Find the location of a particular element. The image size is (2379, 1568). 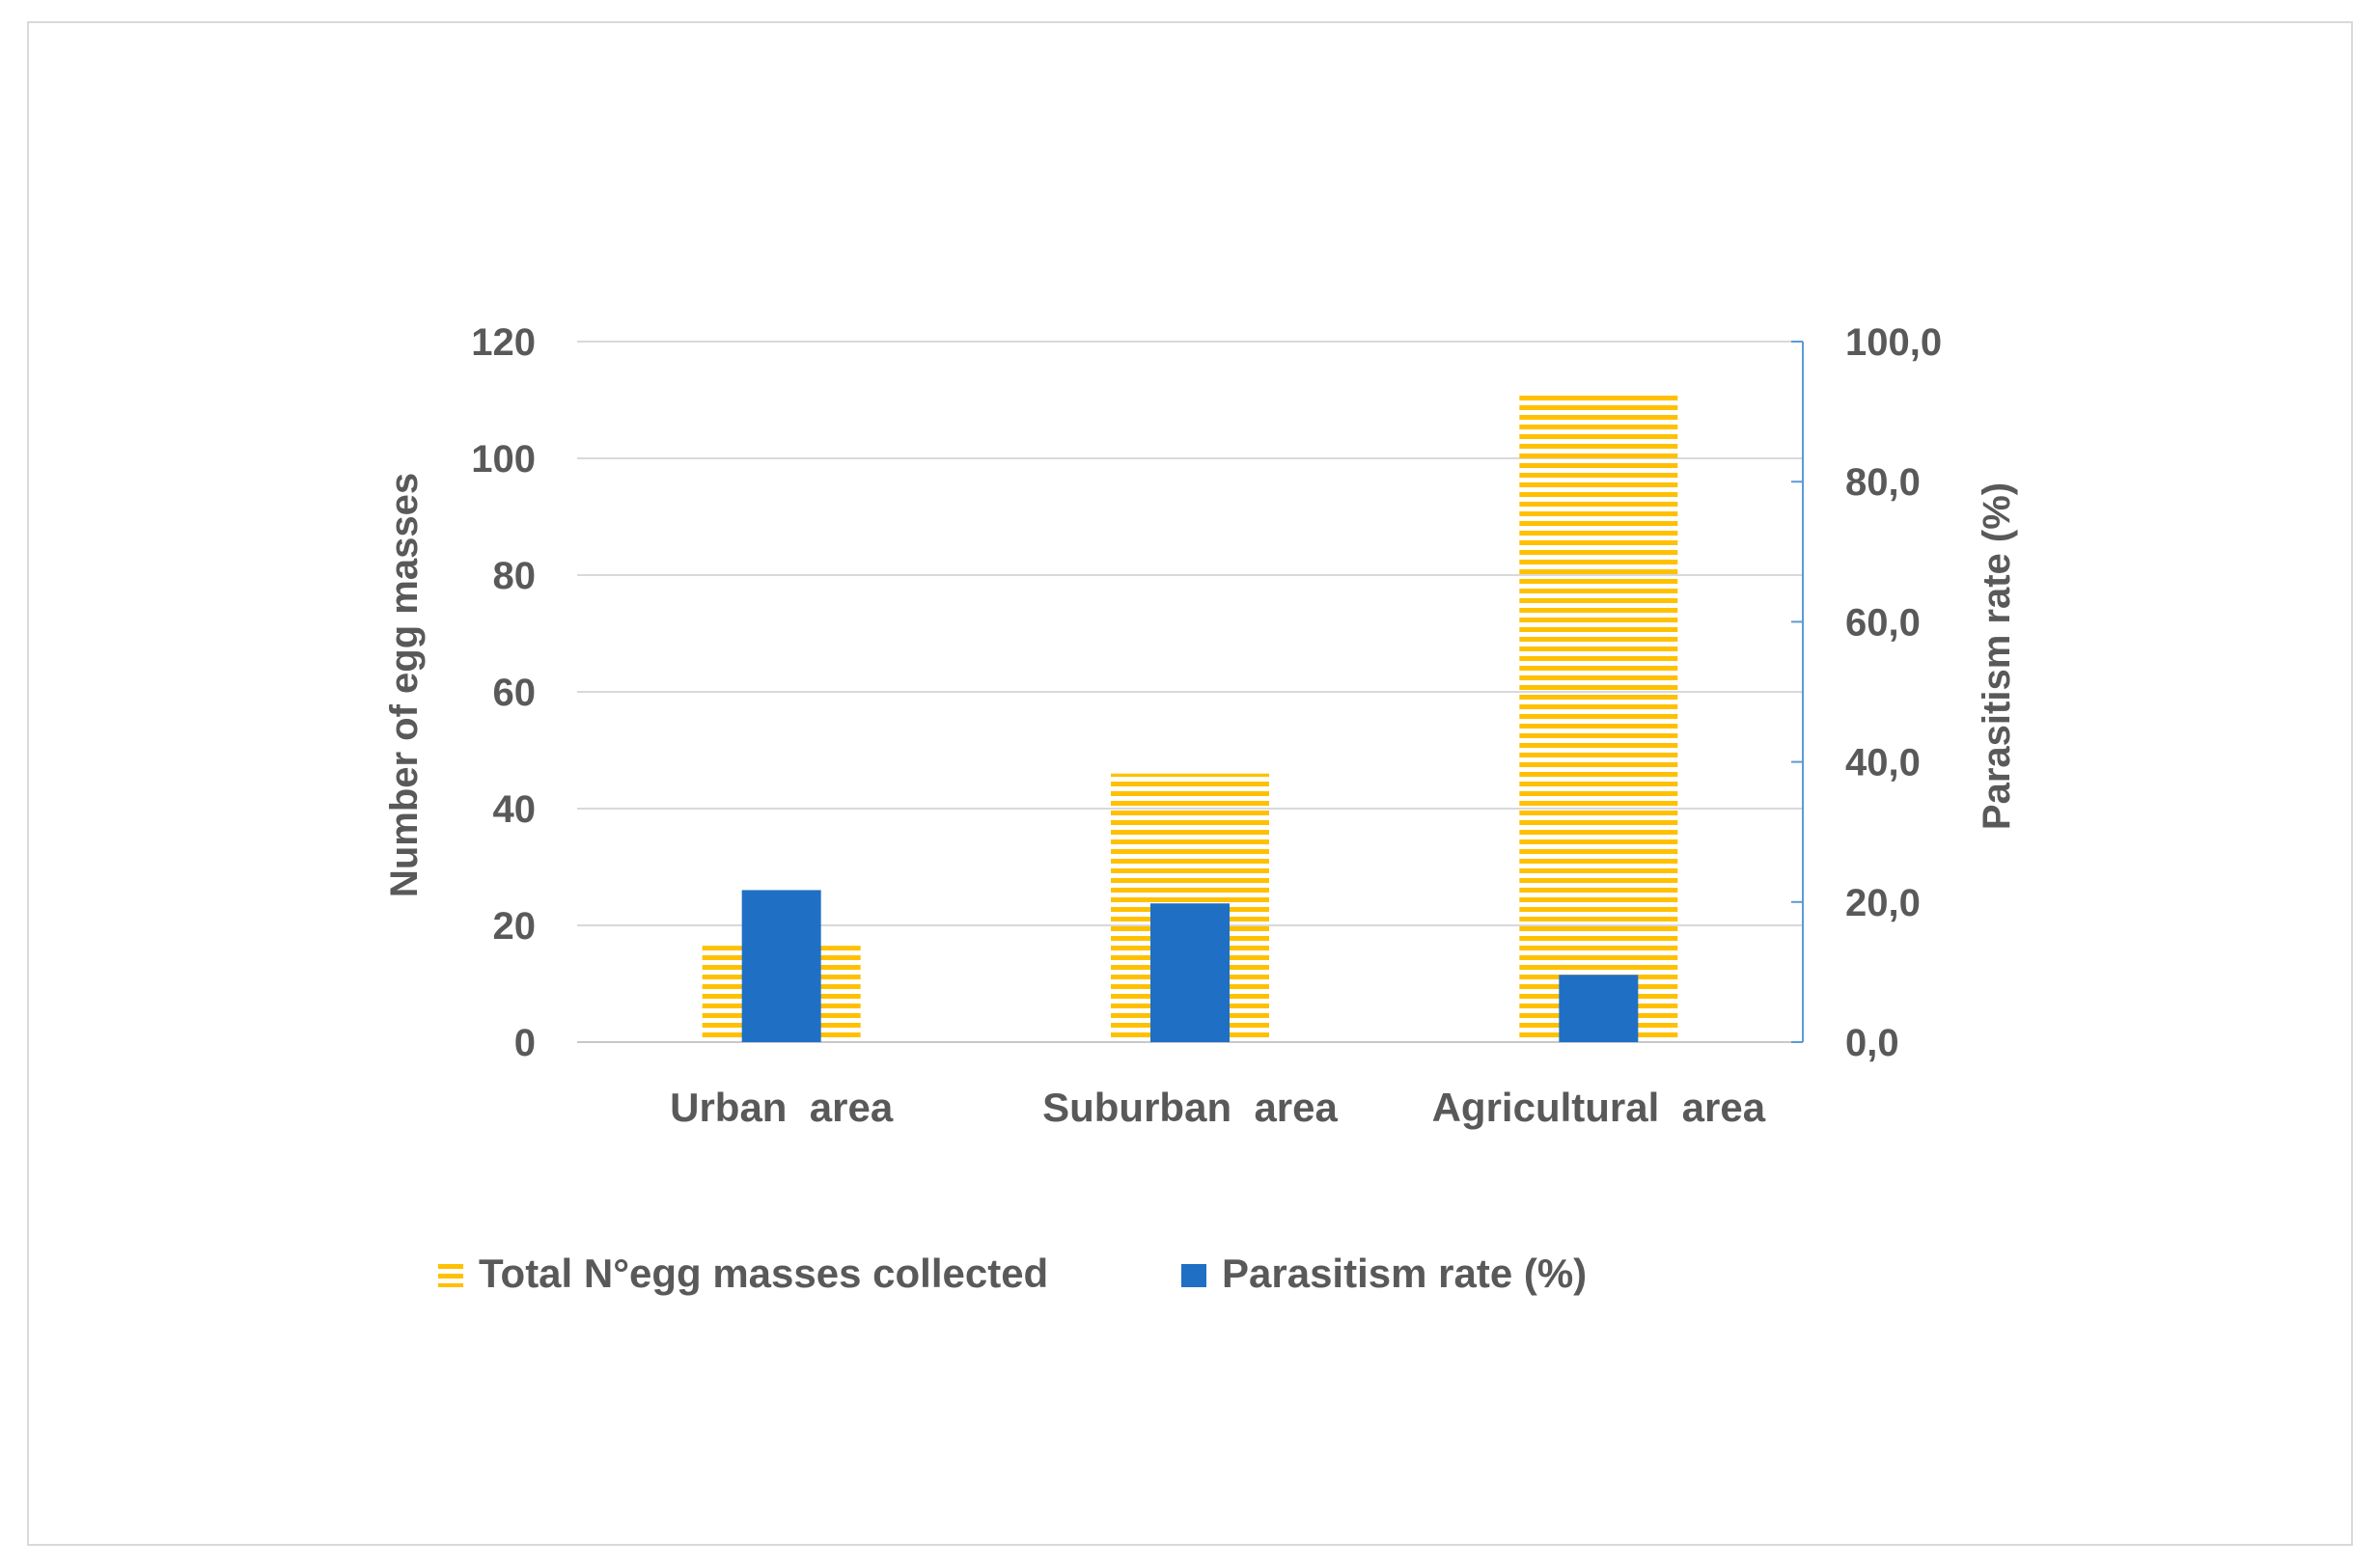

category-labels: Urban area Suburban area Agricultural area is located at coordinates (1218, 1107).